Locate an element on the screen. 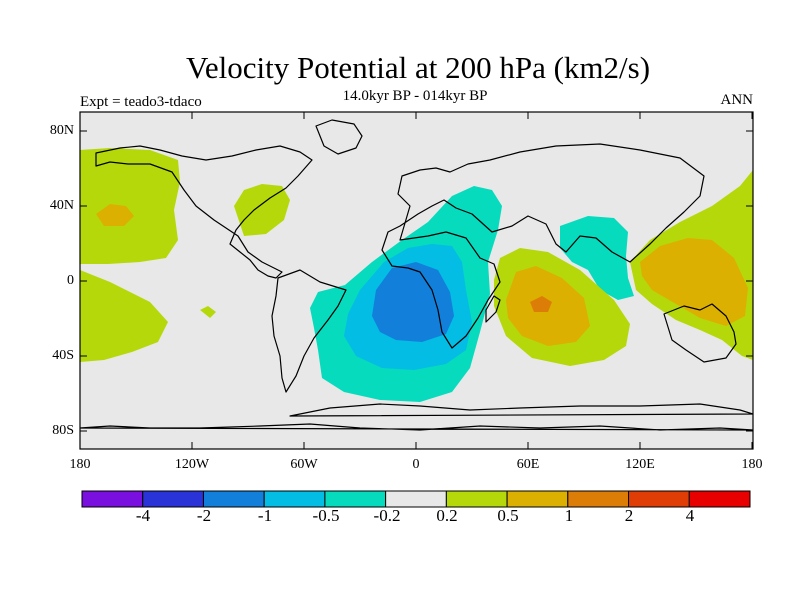 This screenshot has height=600, width=800. xtick-180e: 180 is located at coordinates (752, 464).